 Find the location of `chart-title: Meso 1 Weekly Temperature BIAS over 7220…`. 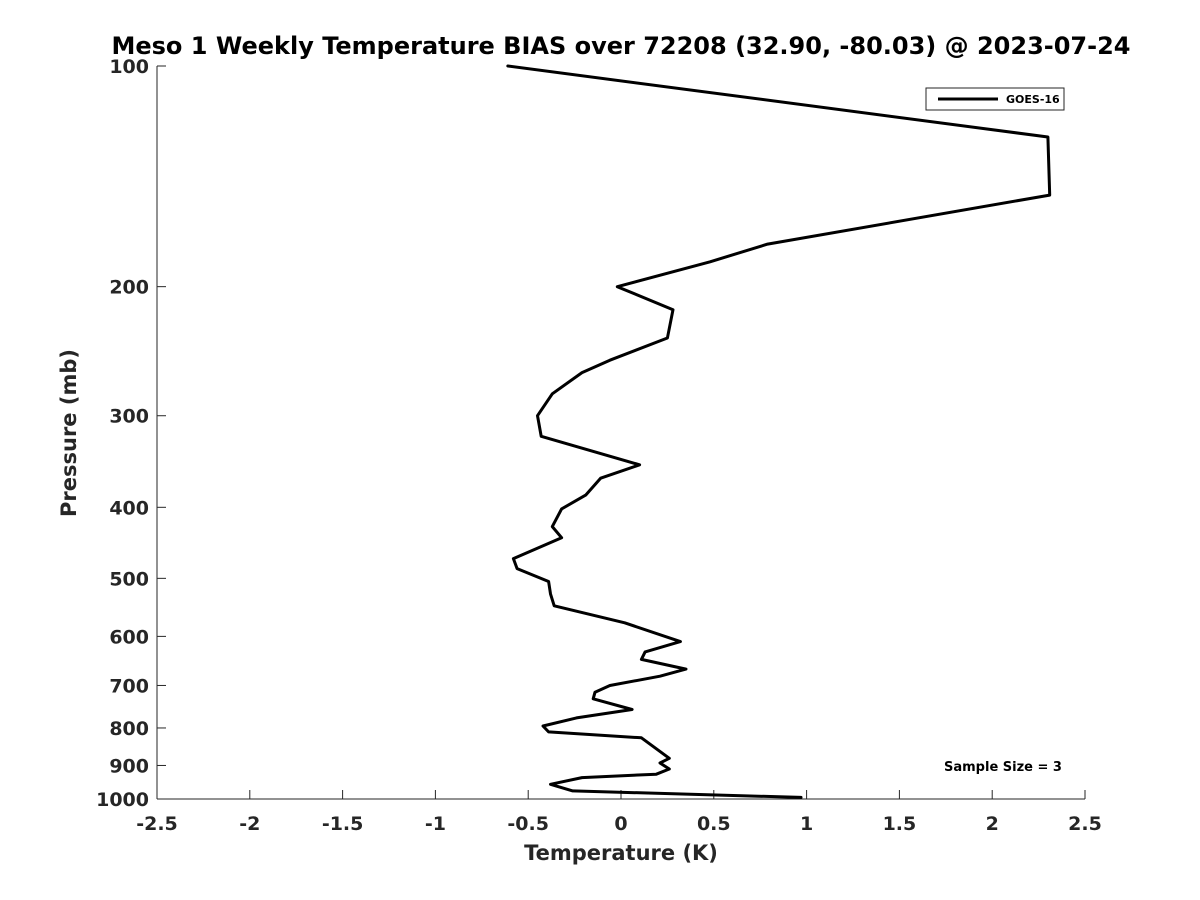

chart-title: Meso 1 Weekly Temperature BIAS over 7220… is located at coordinates (620, 46).